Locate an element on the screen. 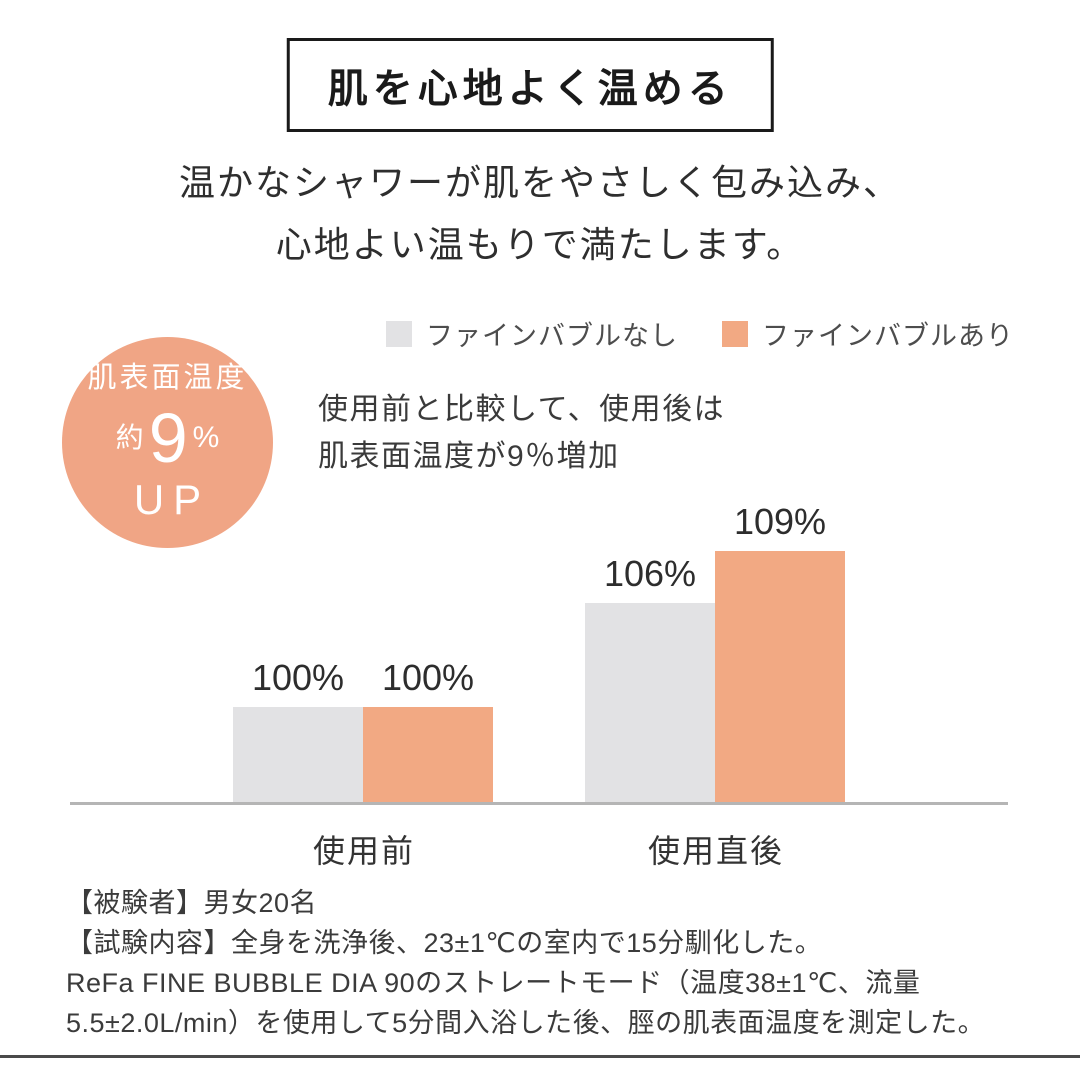 The height and width of the screenshot is (1069, 1080). bar-before-no-bubble is located at coordinates (298, 754).